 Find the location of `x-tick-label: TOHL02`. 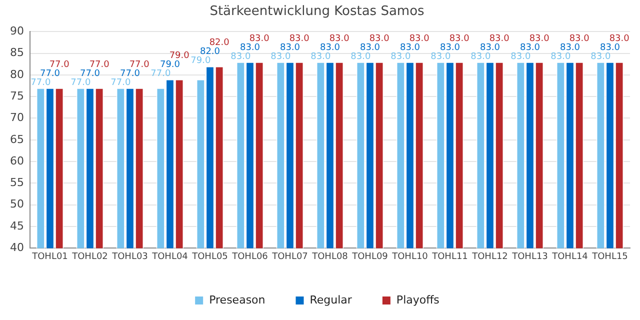

x-tick-label: TOHL02 is located at coordinates (89, 257).